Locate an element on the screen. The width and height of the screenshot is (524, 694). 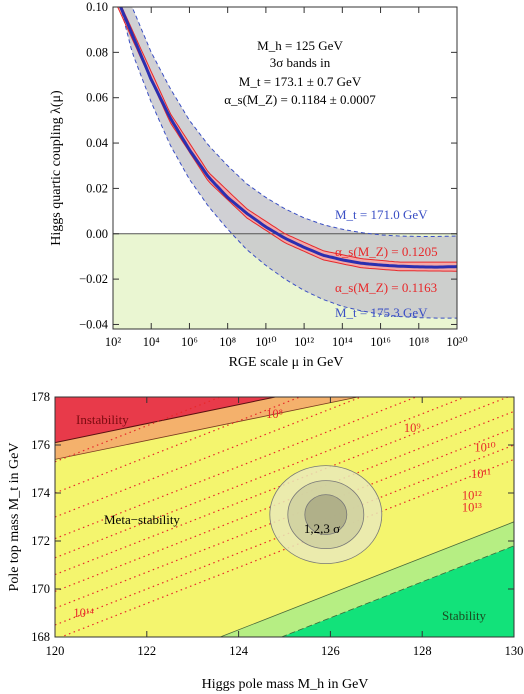
label-mt-high: M_t = 175.3 GeV is located at coordinates (381, 312).